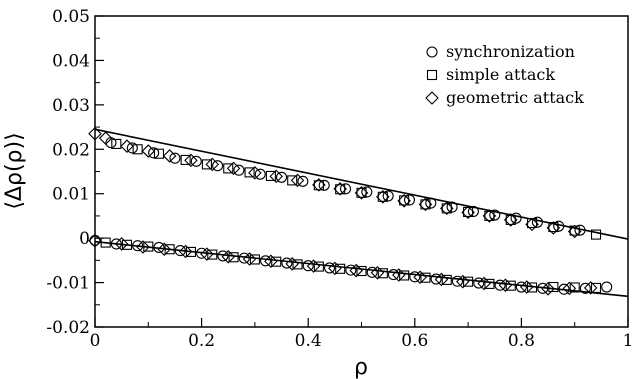  I want to click on y-tick-label: -0.01, so click(68, 284).